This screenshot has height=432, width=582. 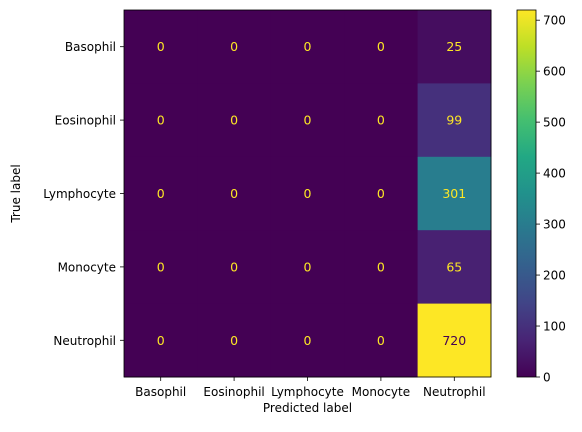 What do you see at coordinates (16, 193) in the screenshot?
I see `y-axis-label: True label` at bounding box center [16, 193].